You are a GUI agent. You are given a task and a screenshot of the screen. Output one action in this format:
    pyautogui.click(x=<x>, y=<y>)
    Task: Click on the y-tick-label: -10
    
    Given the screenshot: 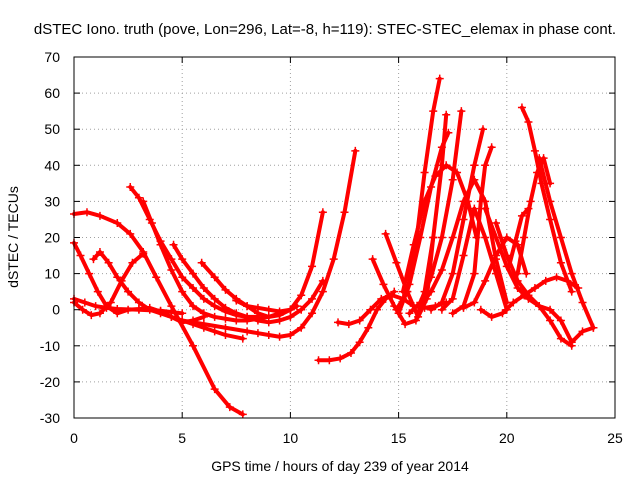 What is the action you would take?
    pyautogui.click(x=50, y=346)
    